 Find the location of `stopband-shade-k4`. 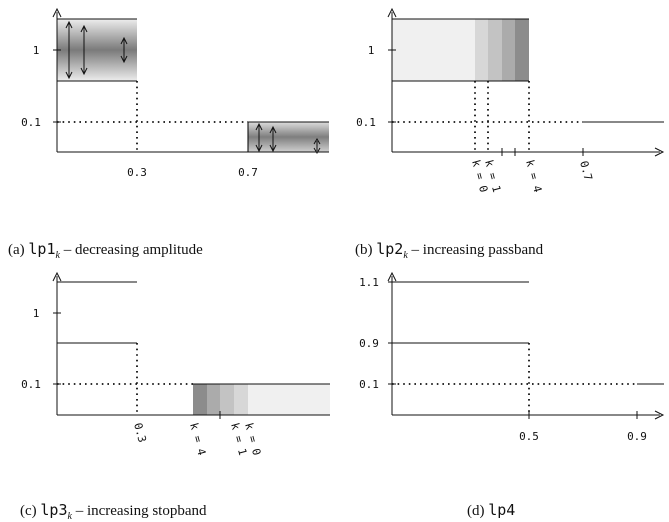

stopband-shade-k4 is located at coordinates (200, 399).